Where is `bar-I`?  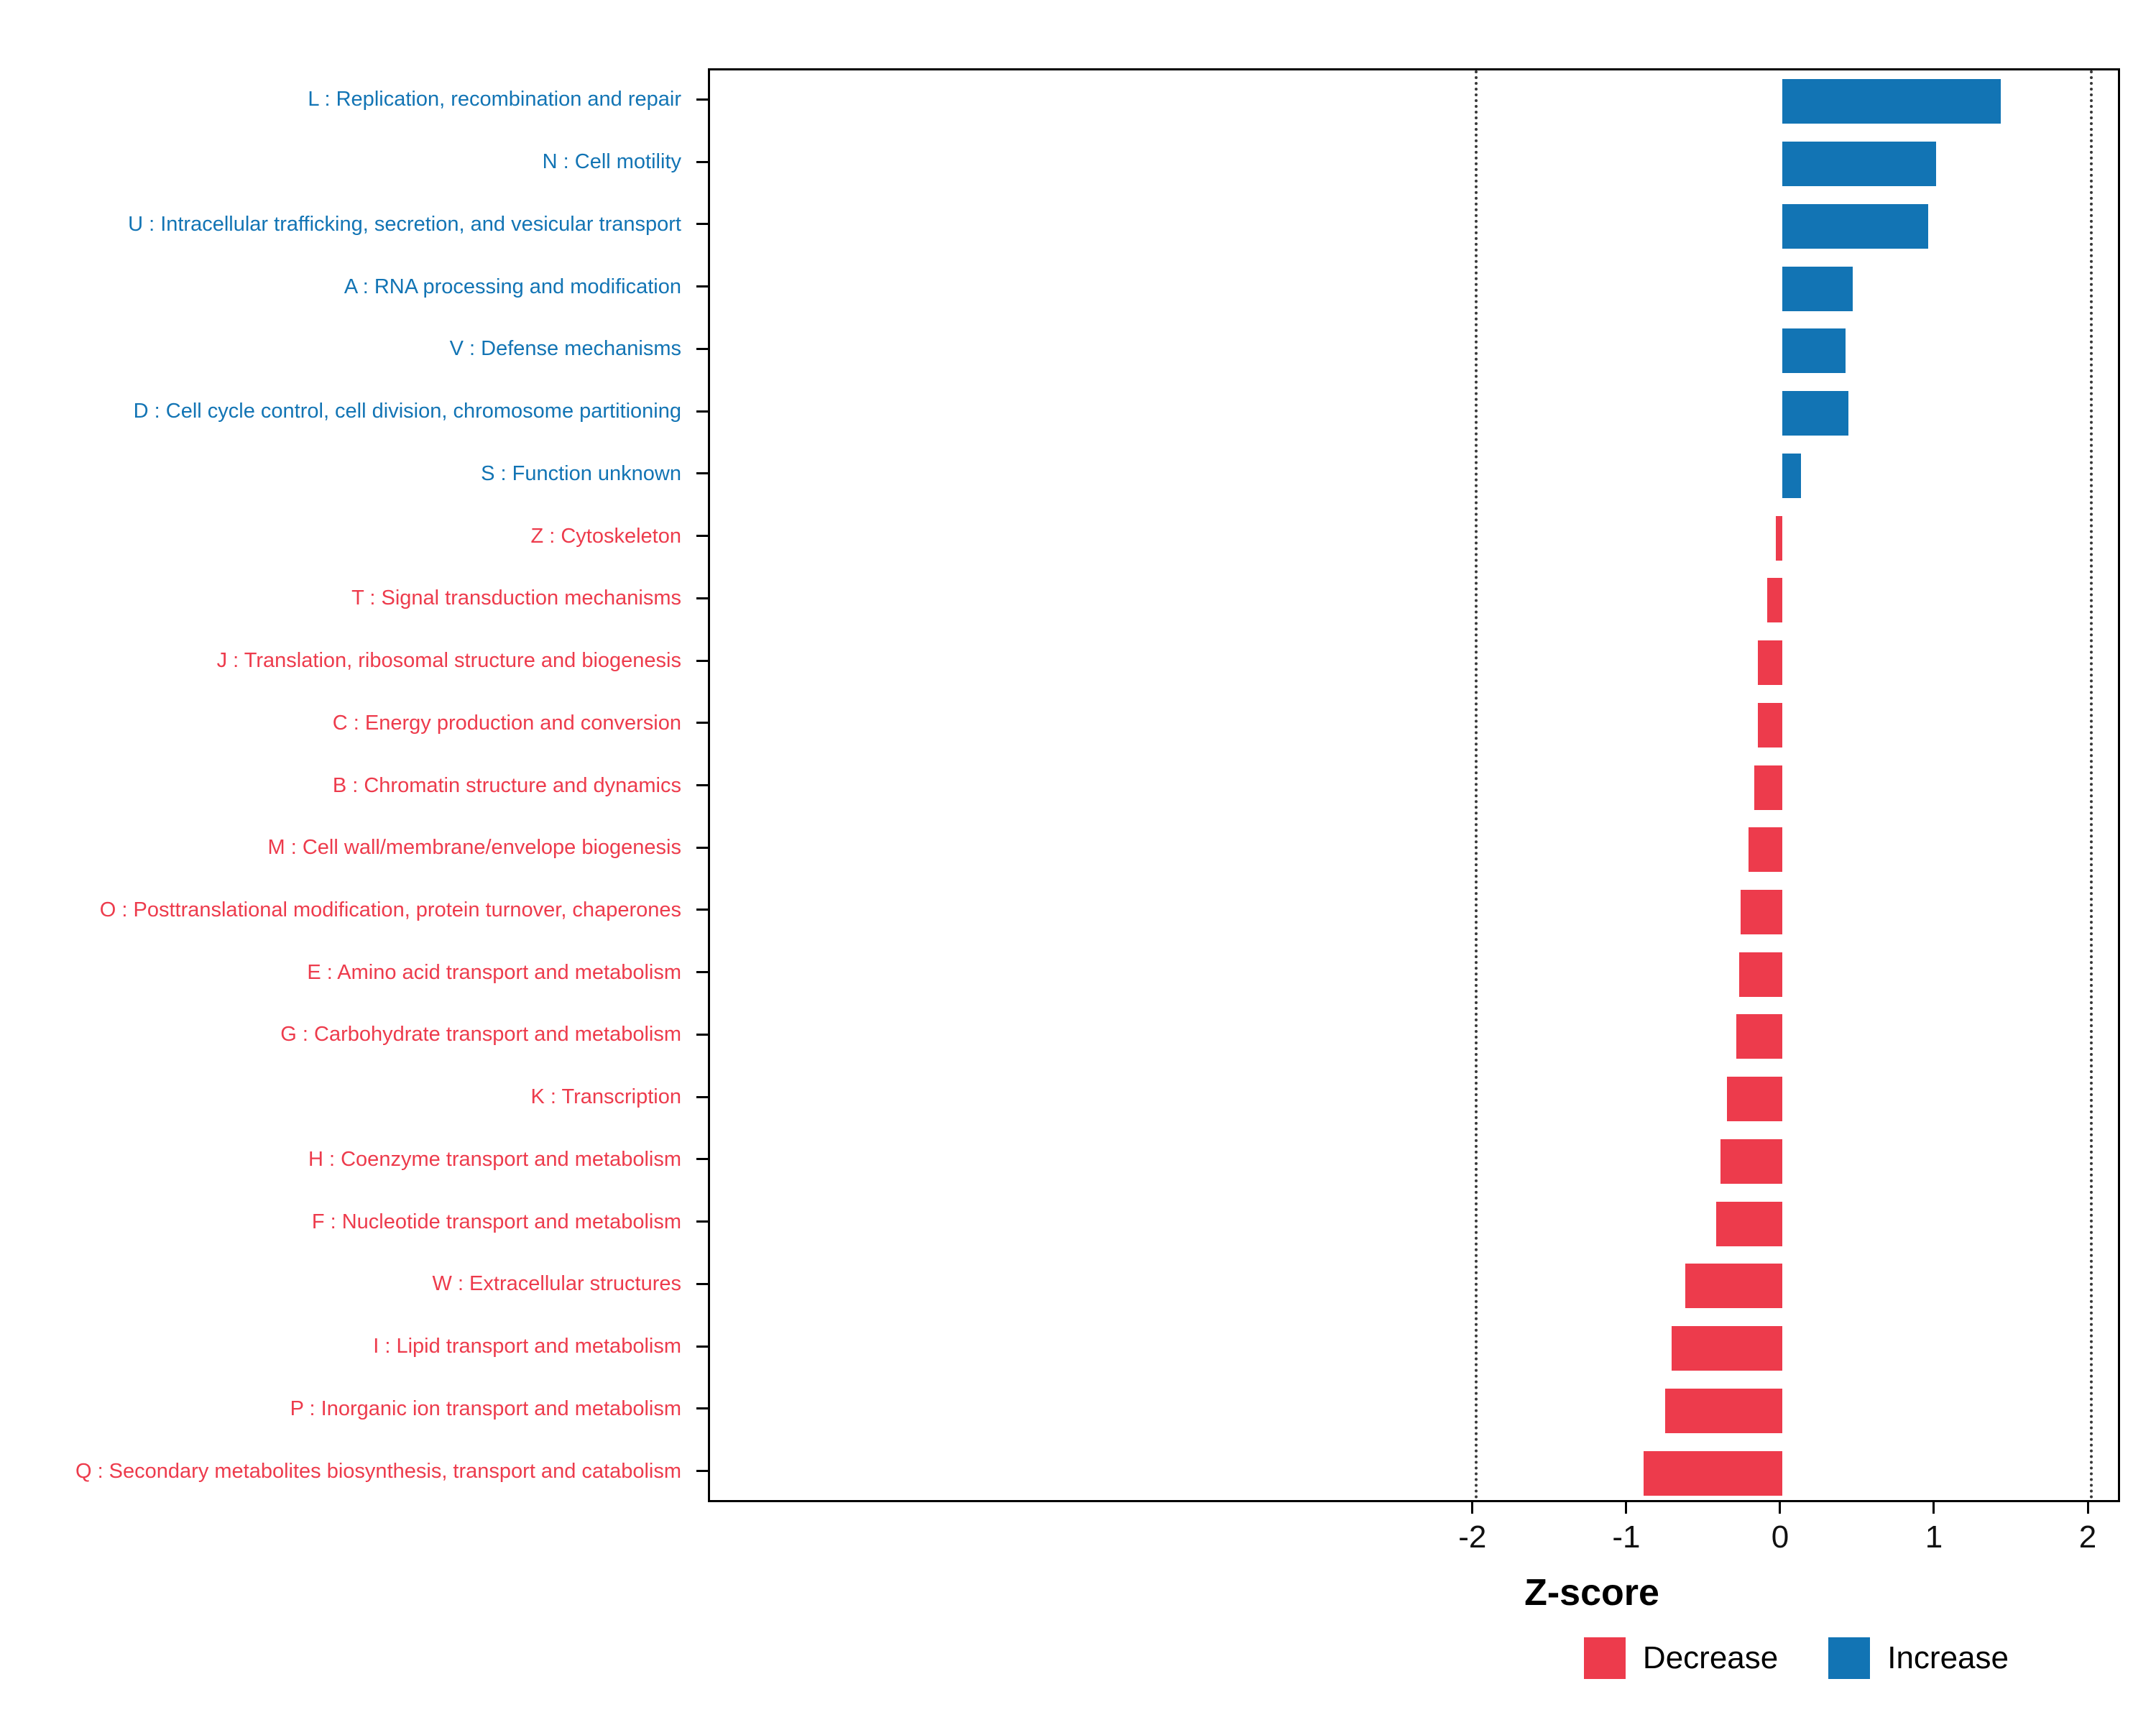 bar-I is located at coordinates (1726, 1348).